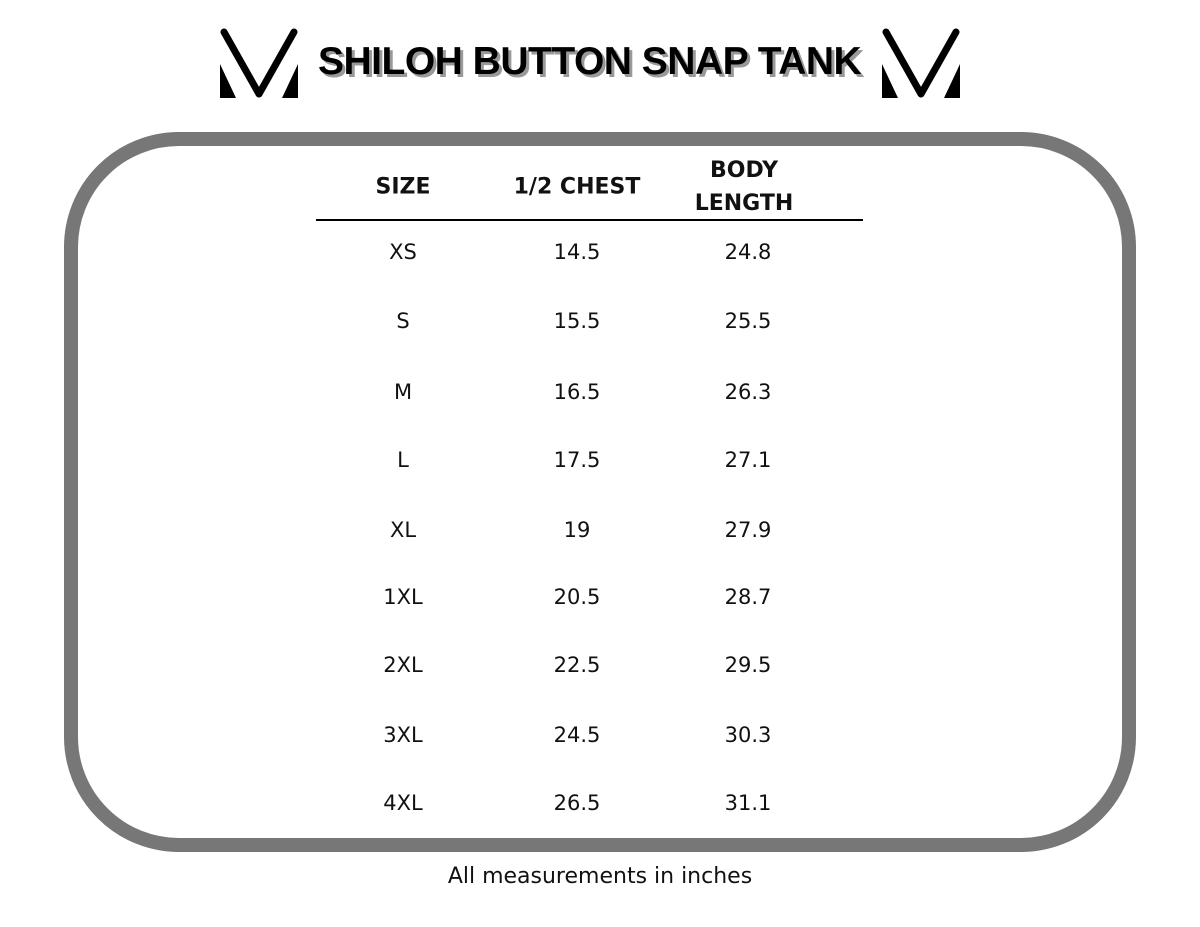 Image resolution: width=1200 pixels, height=927 pixels. Describe the element at coordinates (403, 735) in the screenshot. I see `cell-size: 3XL` at that location.